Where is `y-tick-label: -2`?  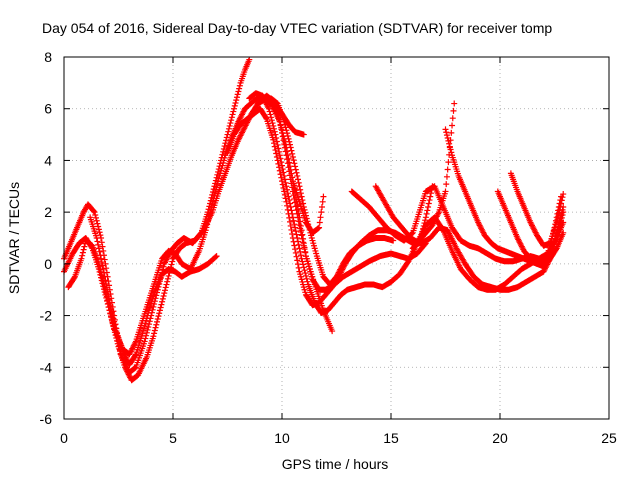
y-tick-label: -2 is located at coordinates (46, 316).